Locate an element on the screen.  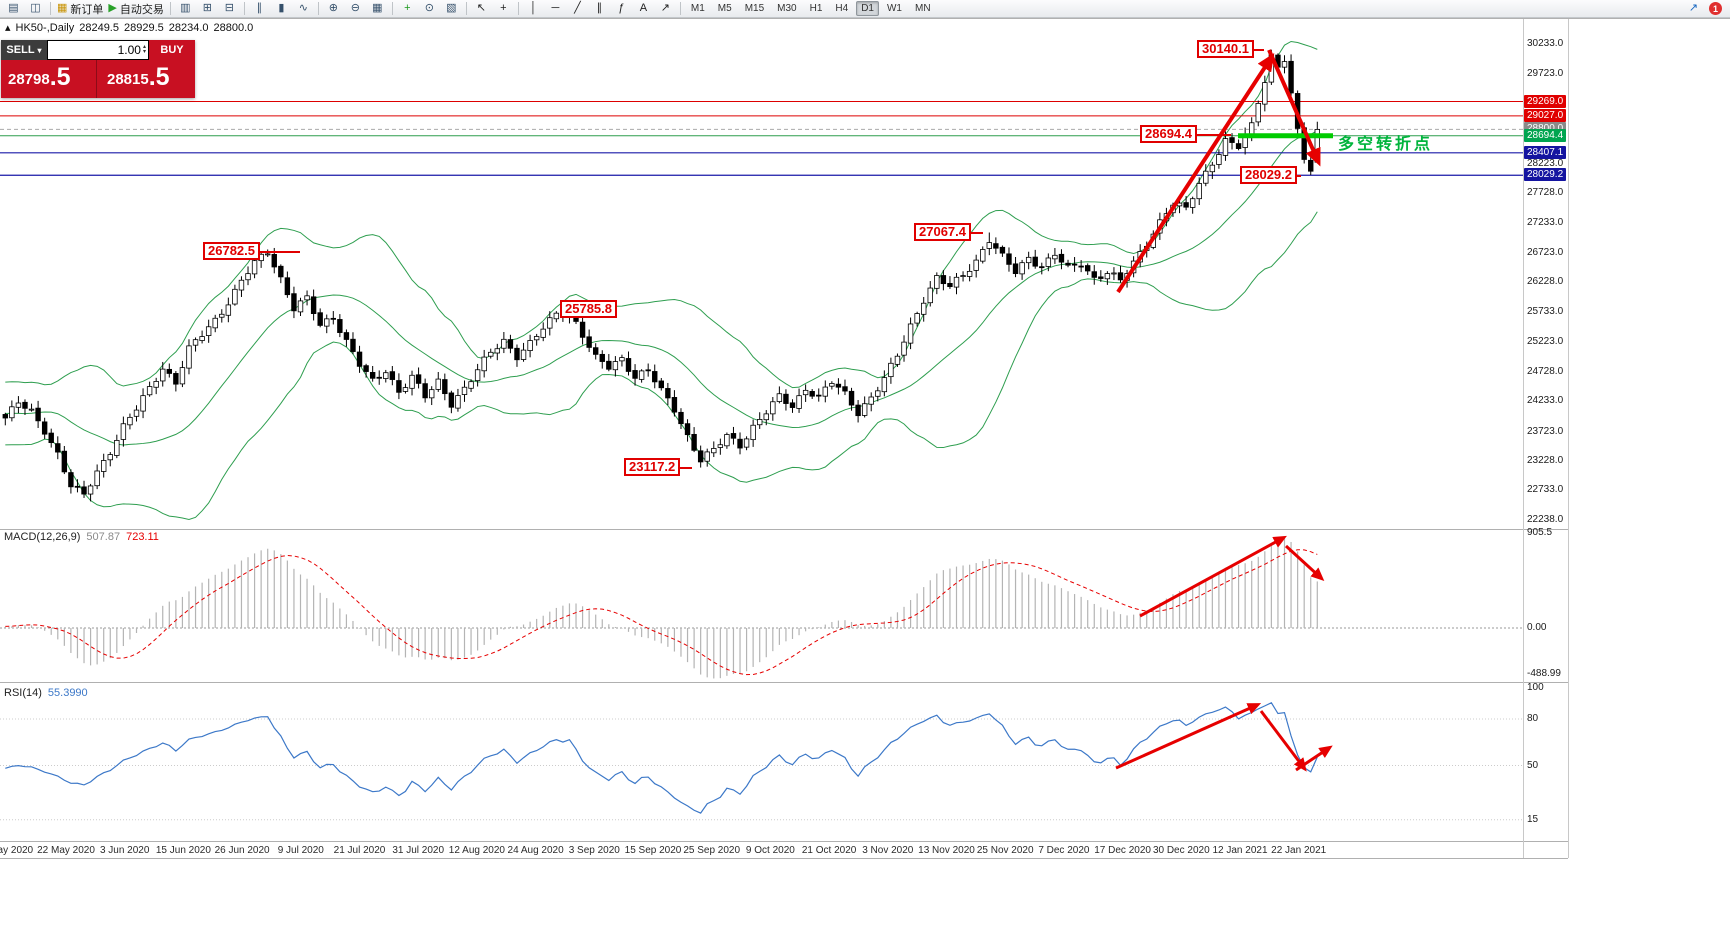
horizontal-line-icon: ─ is located at coordinates (555, 8).